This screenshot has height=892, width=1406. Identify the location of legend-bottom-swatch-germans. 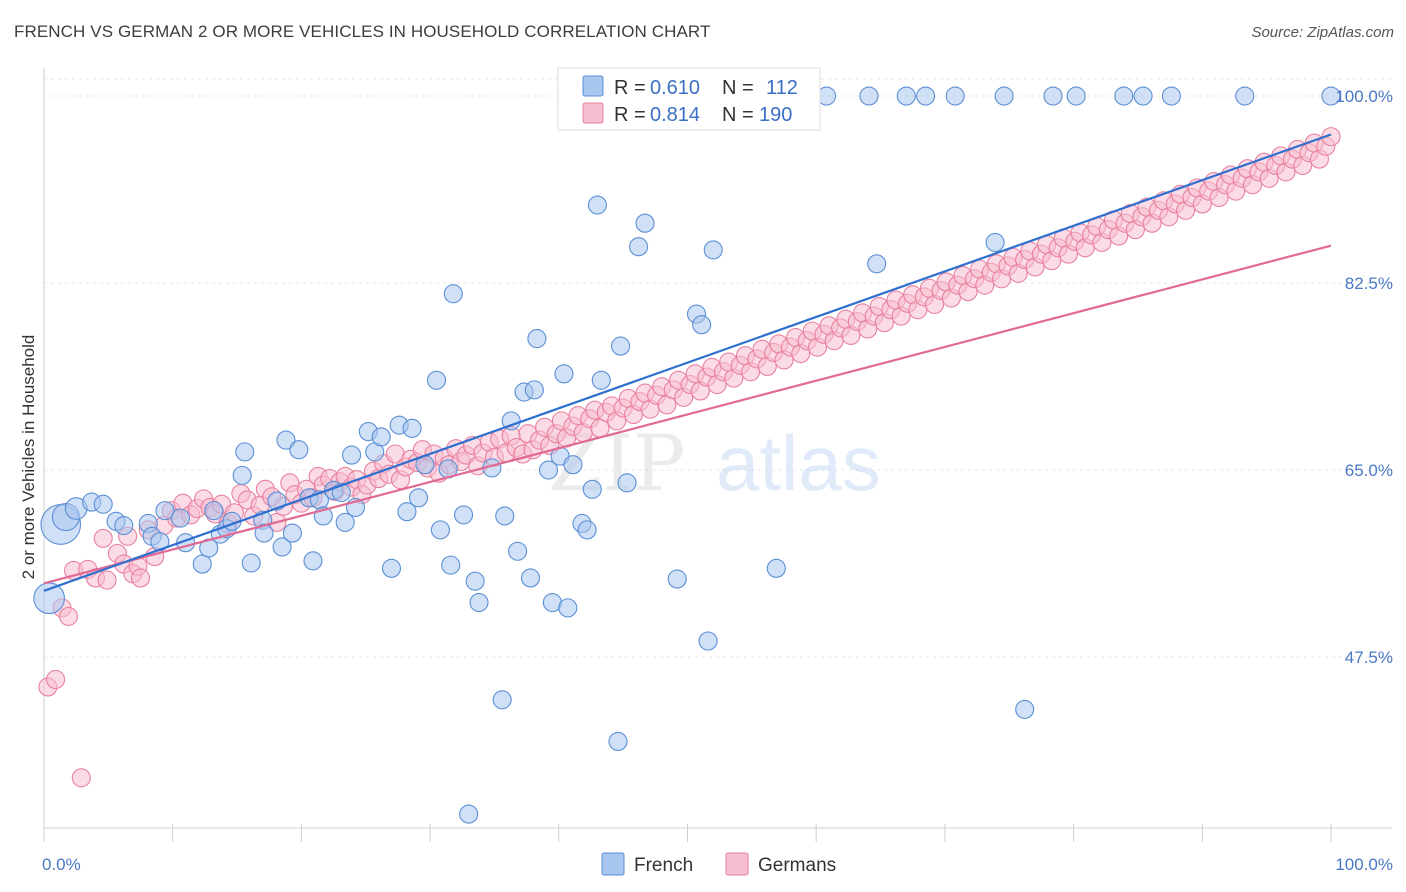
(737, 864).